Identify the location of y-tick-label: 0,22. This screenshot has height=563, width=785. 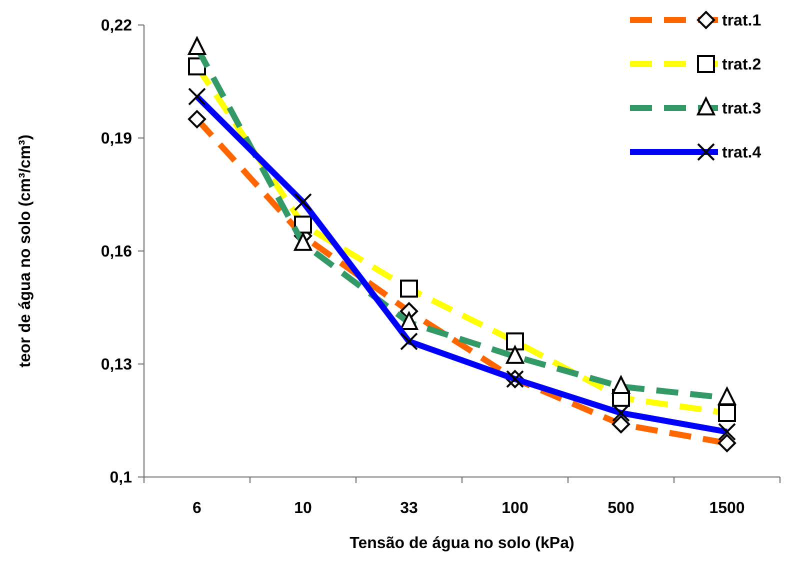
(116, 26).